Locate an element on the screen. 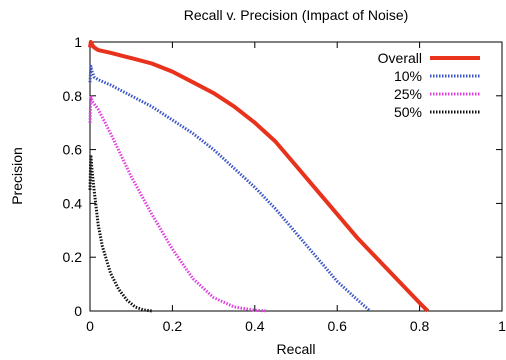 This screenshot has width=506, height=360. y-tick-label: 0.4 is located at coordinates (73, 203).